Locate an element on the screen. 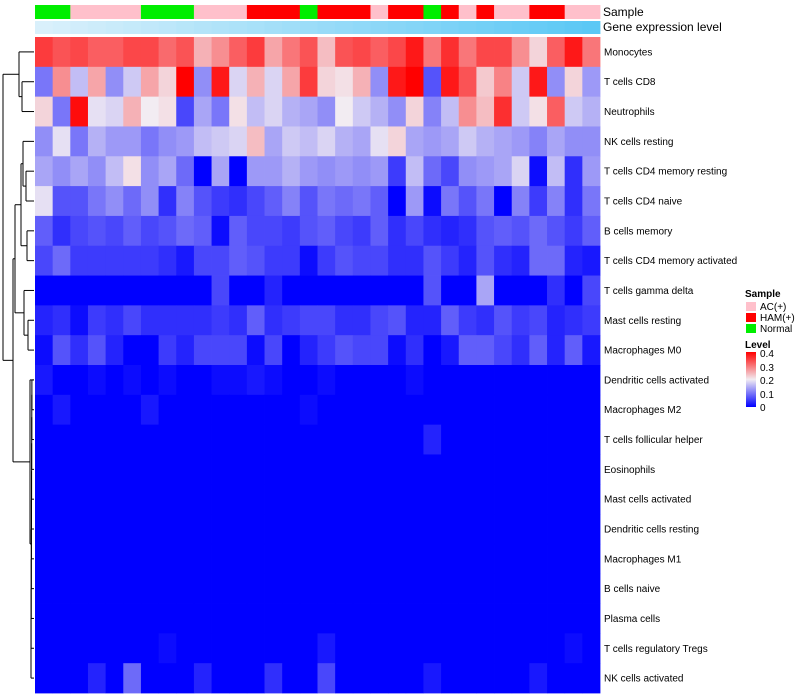 This screenshot has width=800, height=700. row-label: B cells memory is located at coordinates (638, 231).